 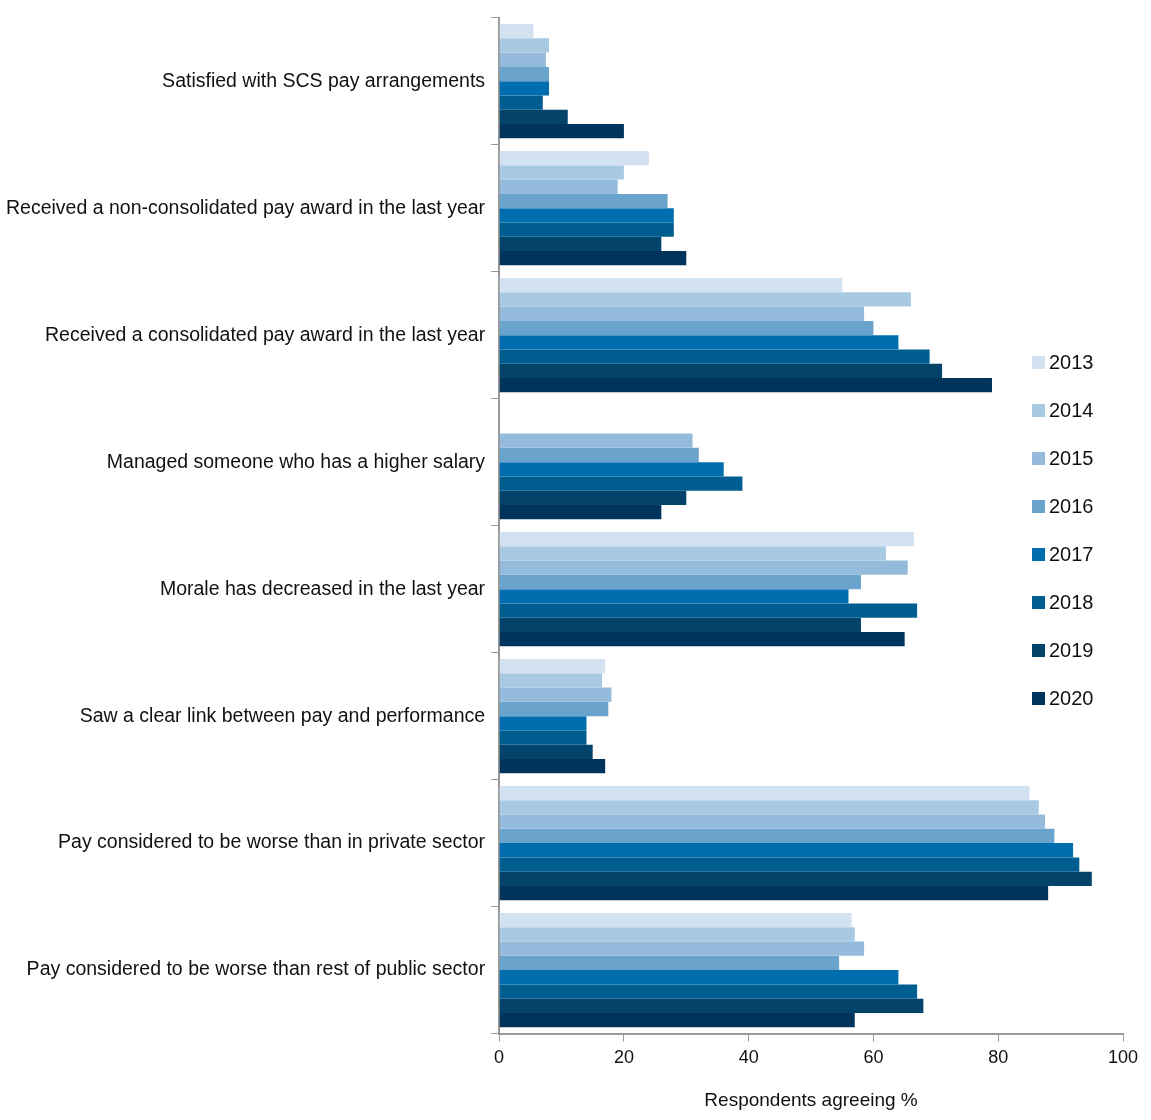 I want to click on x-tick-label: 20, so click(x=623, y=1057).